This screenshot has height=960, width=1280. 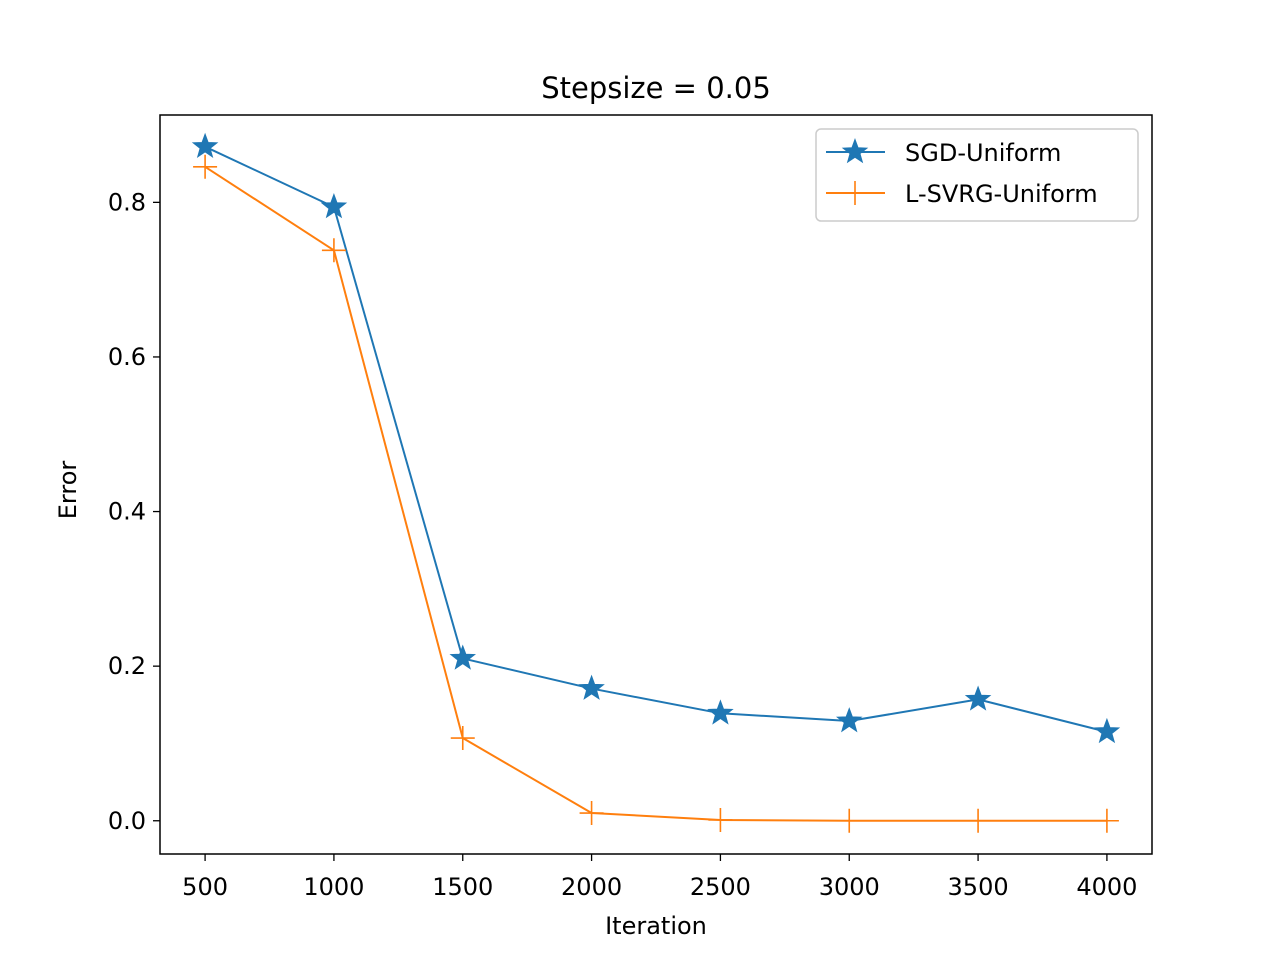 What do you see at coordinates (1106, 887) in the screenshot?
I see `x-tick-label: 4000` at bounding box center [1106, 887].